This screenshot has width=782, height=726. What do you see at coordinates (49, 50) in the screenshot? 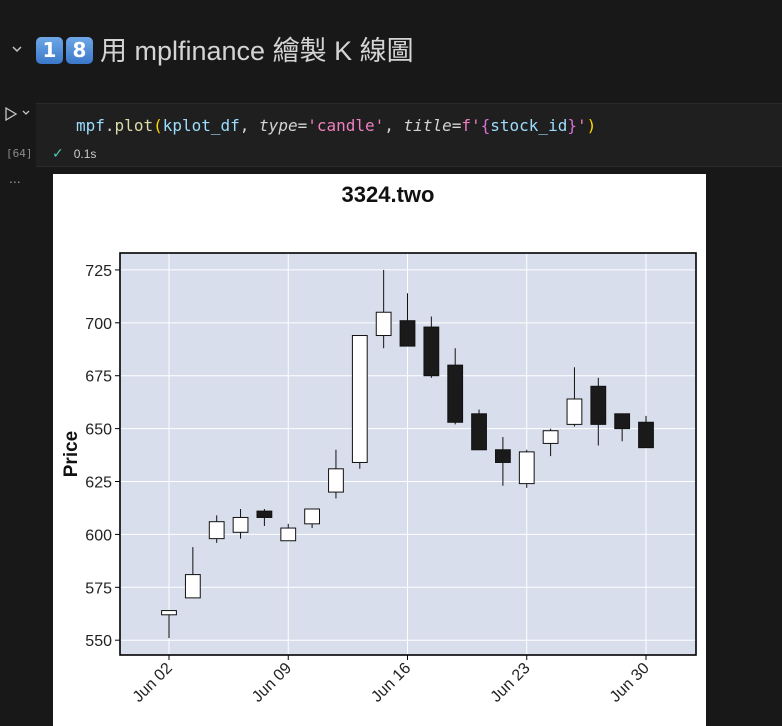
I see `keycap-1-icon: 1` at bounding box center [49, 50].